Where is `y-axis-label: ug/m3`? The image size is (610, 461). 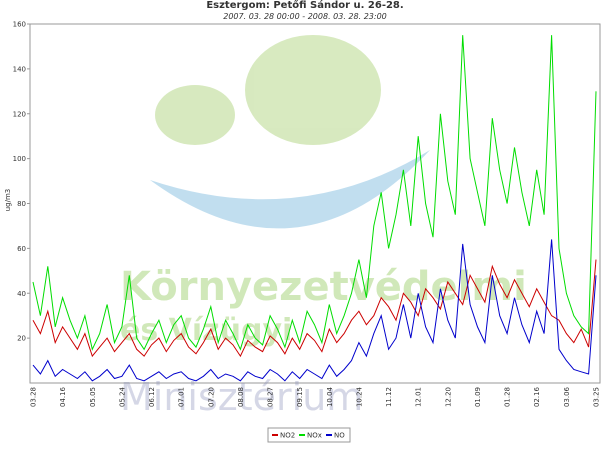
y-axis-label: ug/m3 is located at coordinates (8, 200).